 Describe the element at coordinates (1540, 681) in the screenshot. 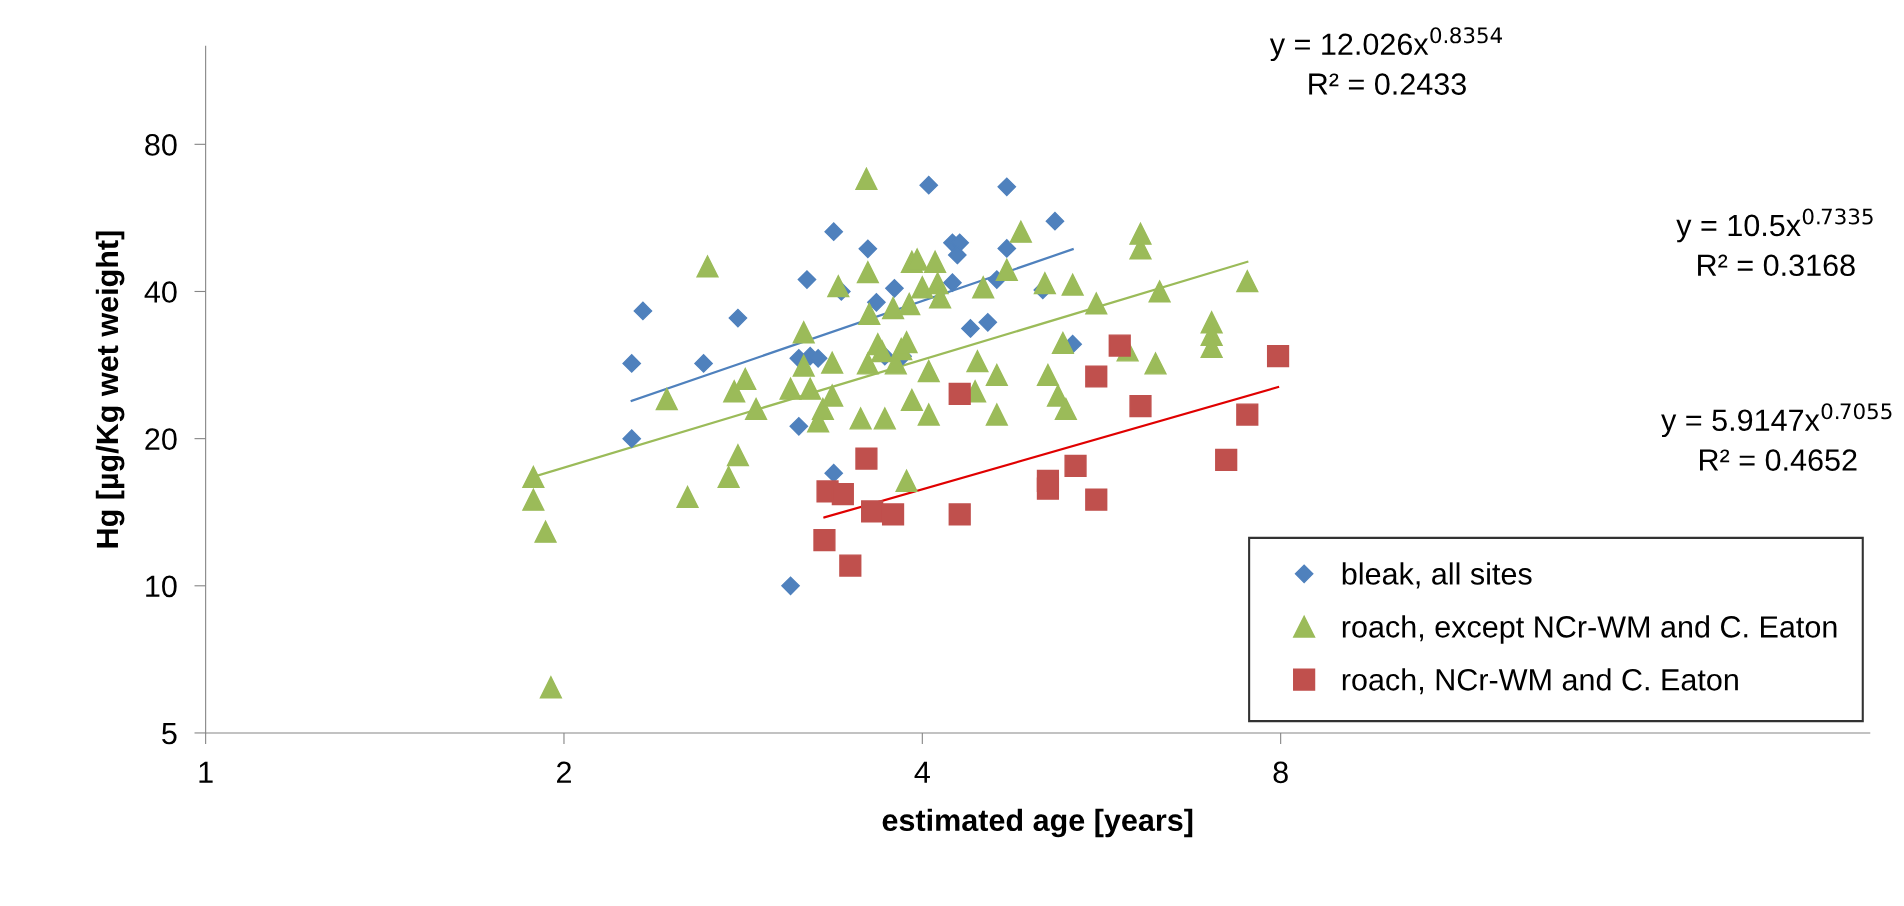

I see `legend-label: roach, NCr-WM and C. Eaton` at that location.